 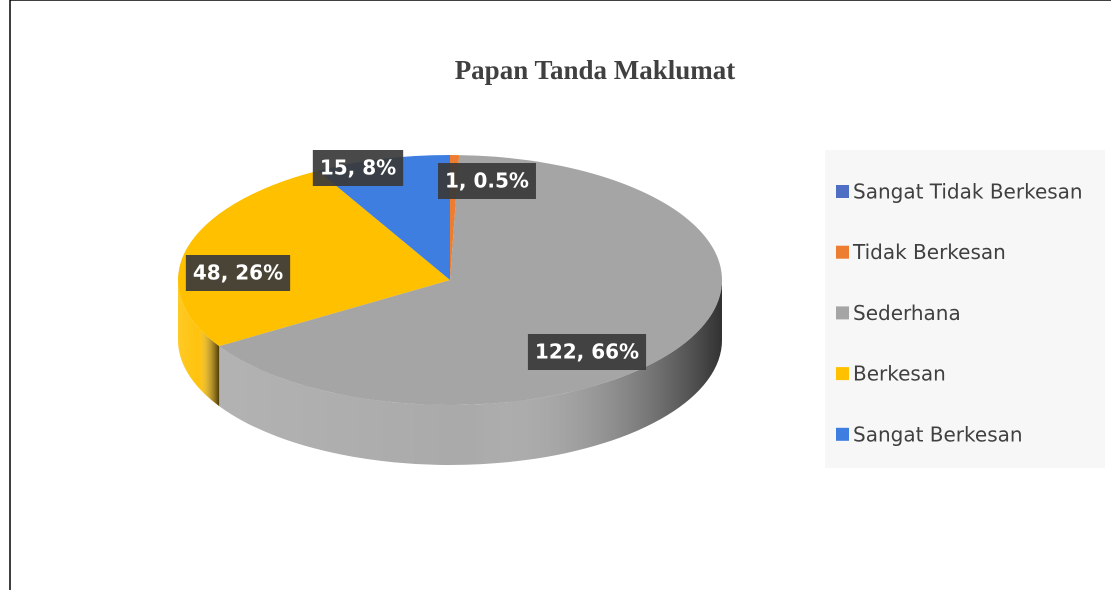 I want to click on legend-label: Sangat Berkesan, so click(x=938, y=434).